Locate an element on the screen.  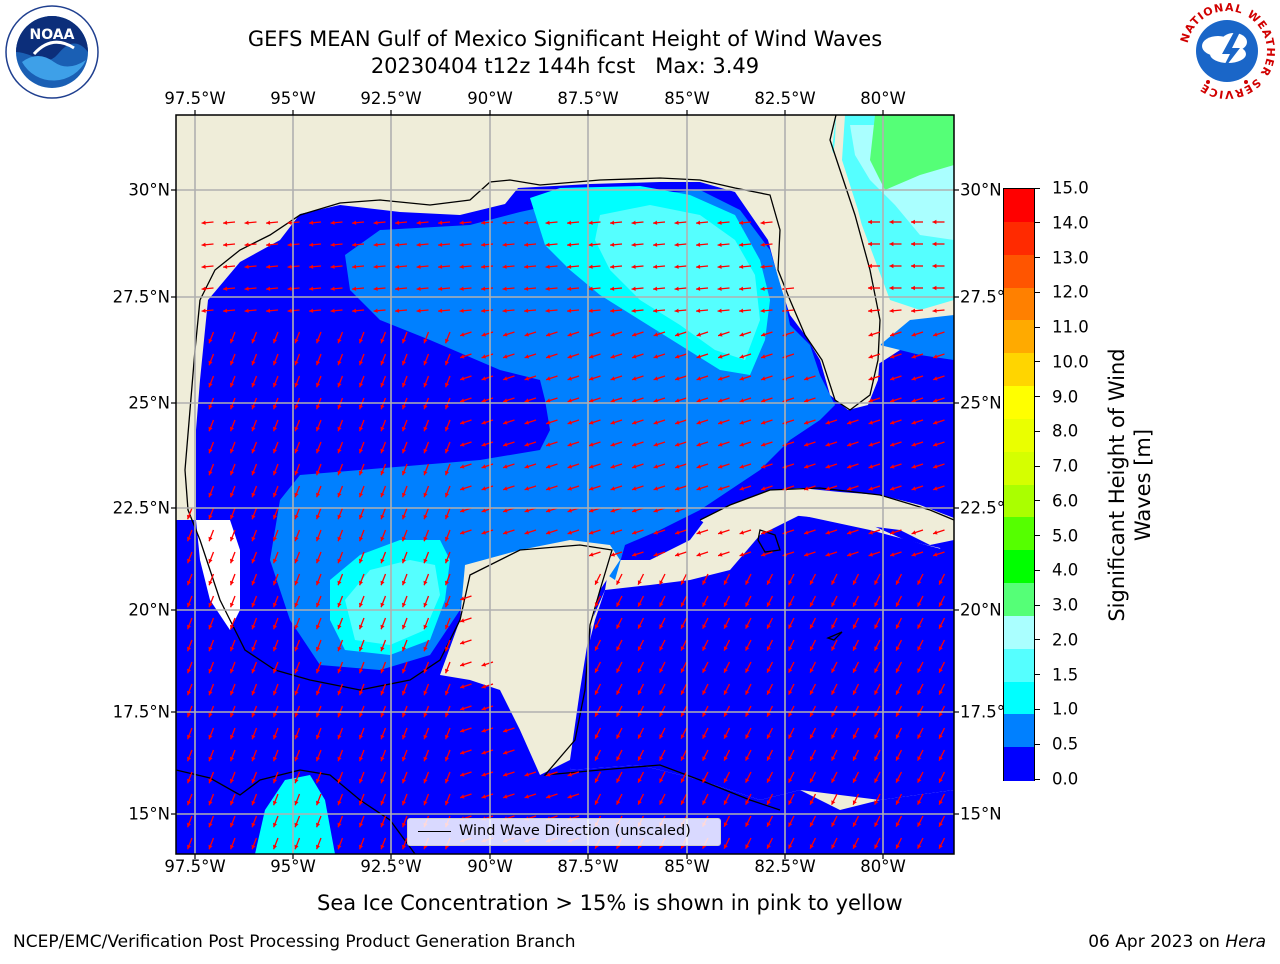
lon-label-bottom: 92.5°W is located at coordinates (391, 866).